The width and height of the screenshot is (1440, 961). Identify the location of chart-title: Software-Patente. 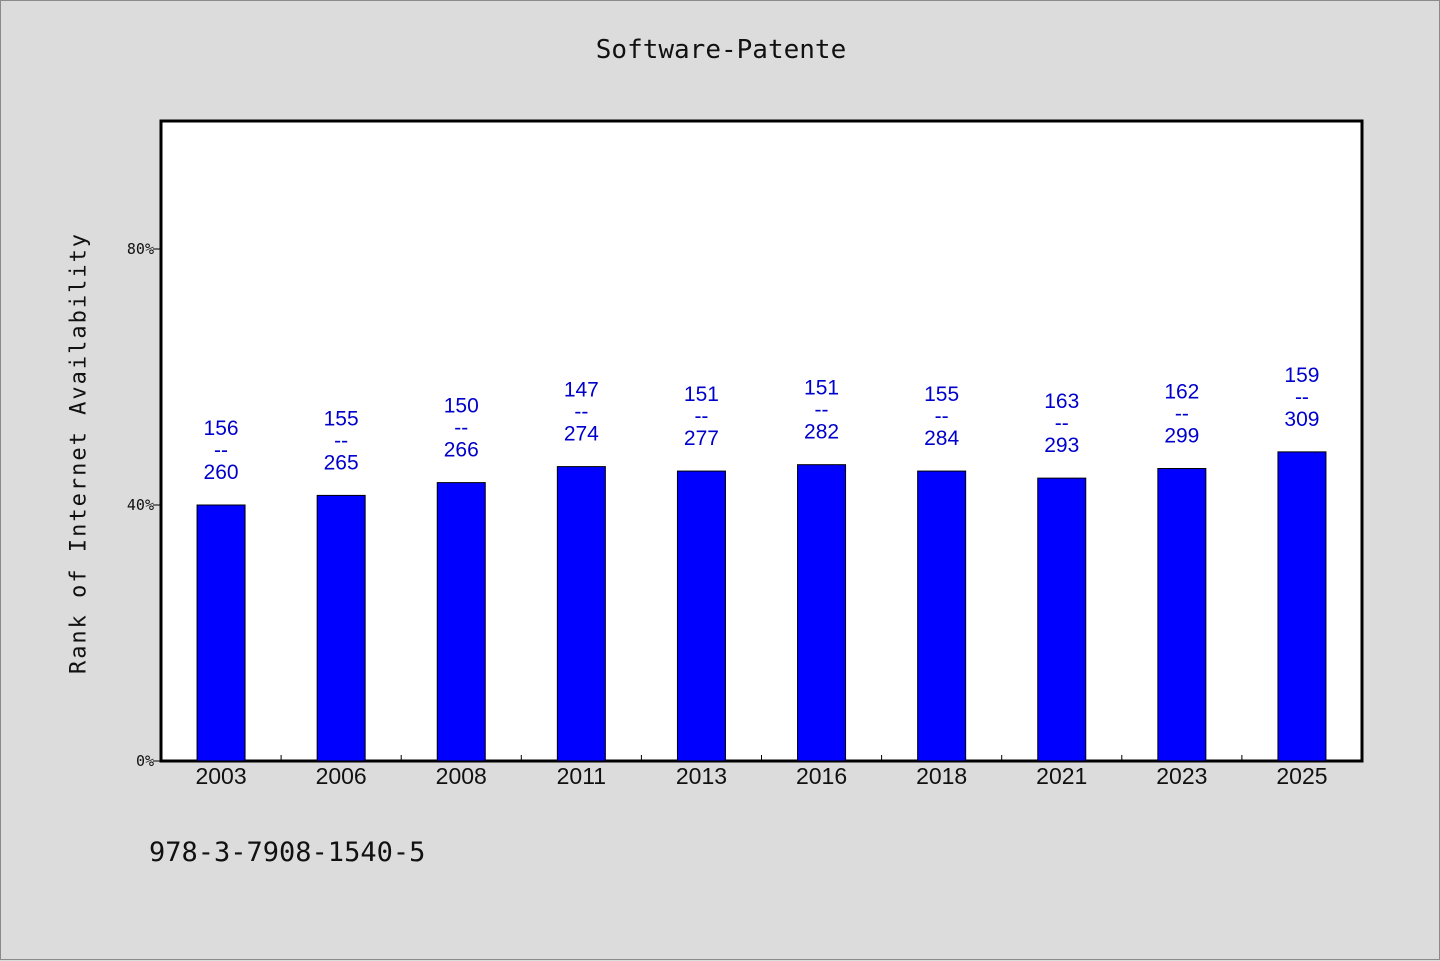
(721, 50).